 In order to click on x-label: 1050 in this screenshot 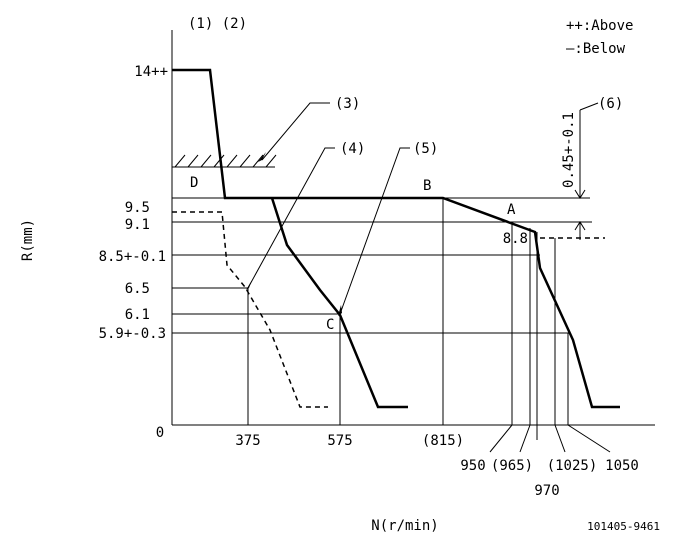, I will do `click(622, 466)`.